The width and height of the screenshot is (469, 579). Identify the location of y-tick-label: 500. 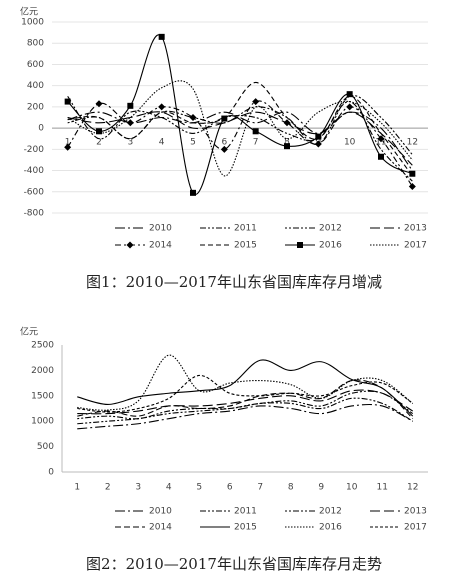
(45, 447).